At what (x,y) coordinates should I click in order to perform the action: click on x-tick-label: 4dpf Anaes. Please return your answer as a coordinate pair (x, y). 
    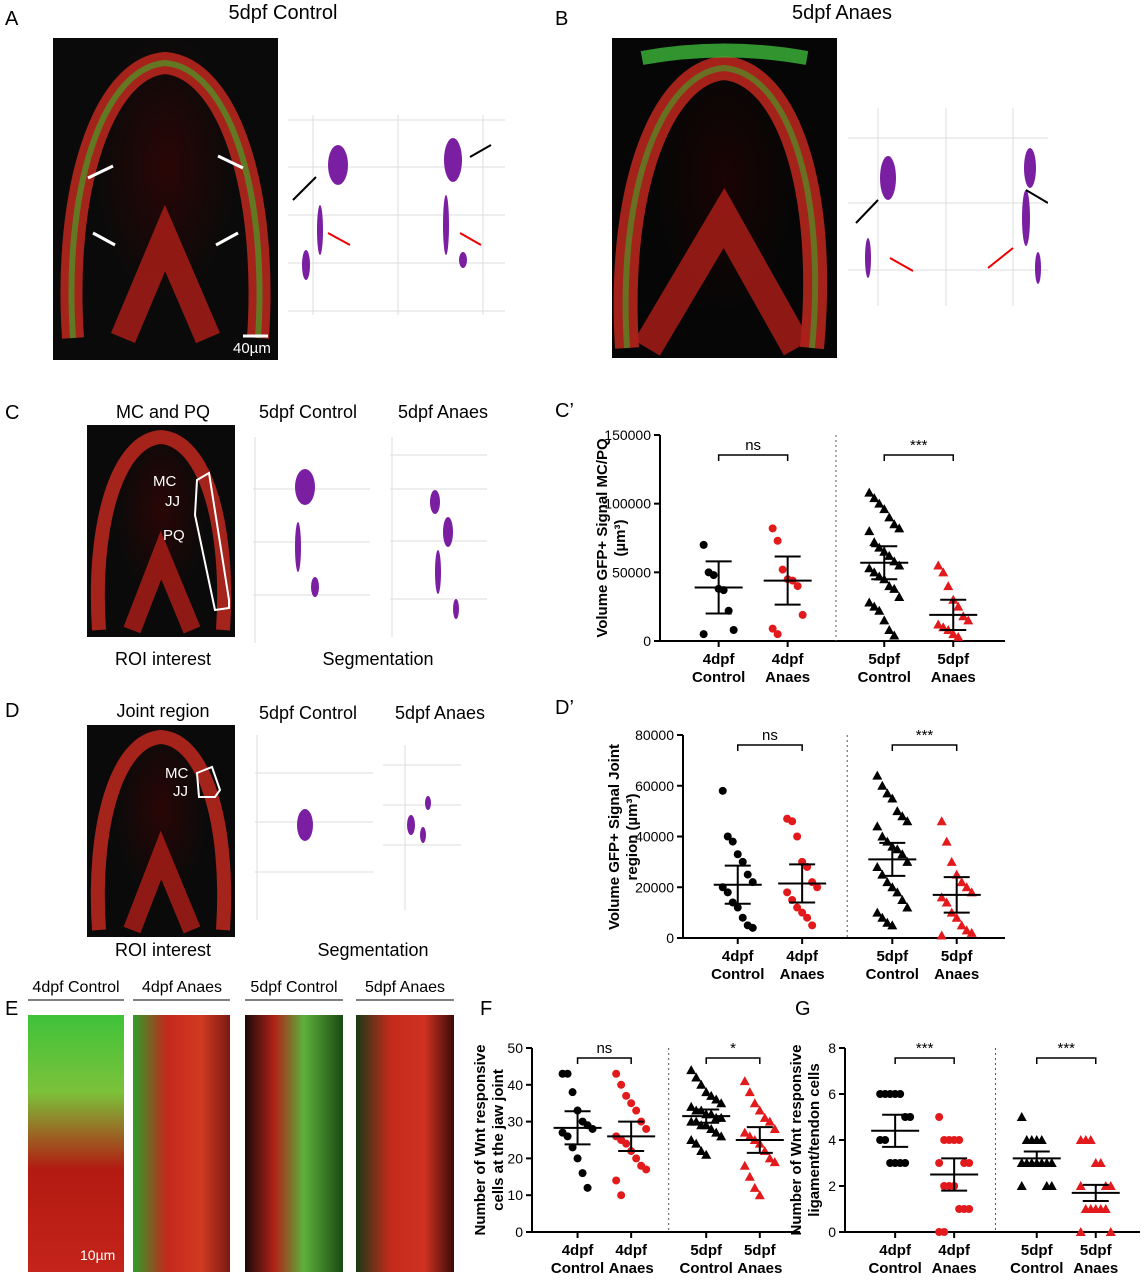
    Looking at the image, I should click on (954, 1259).